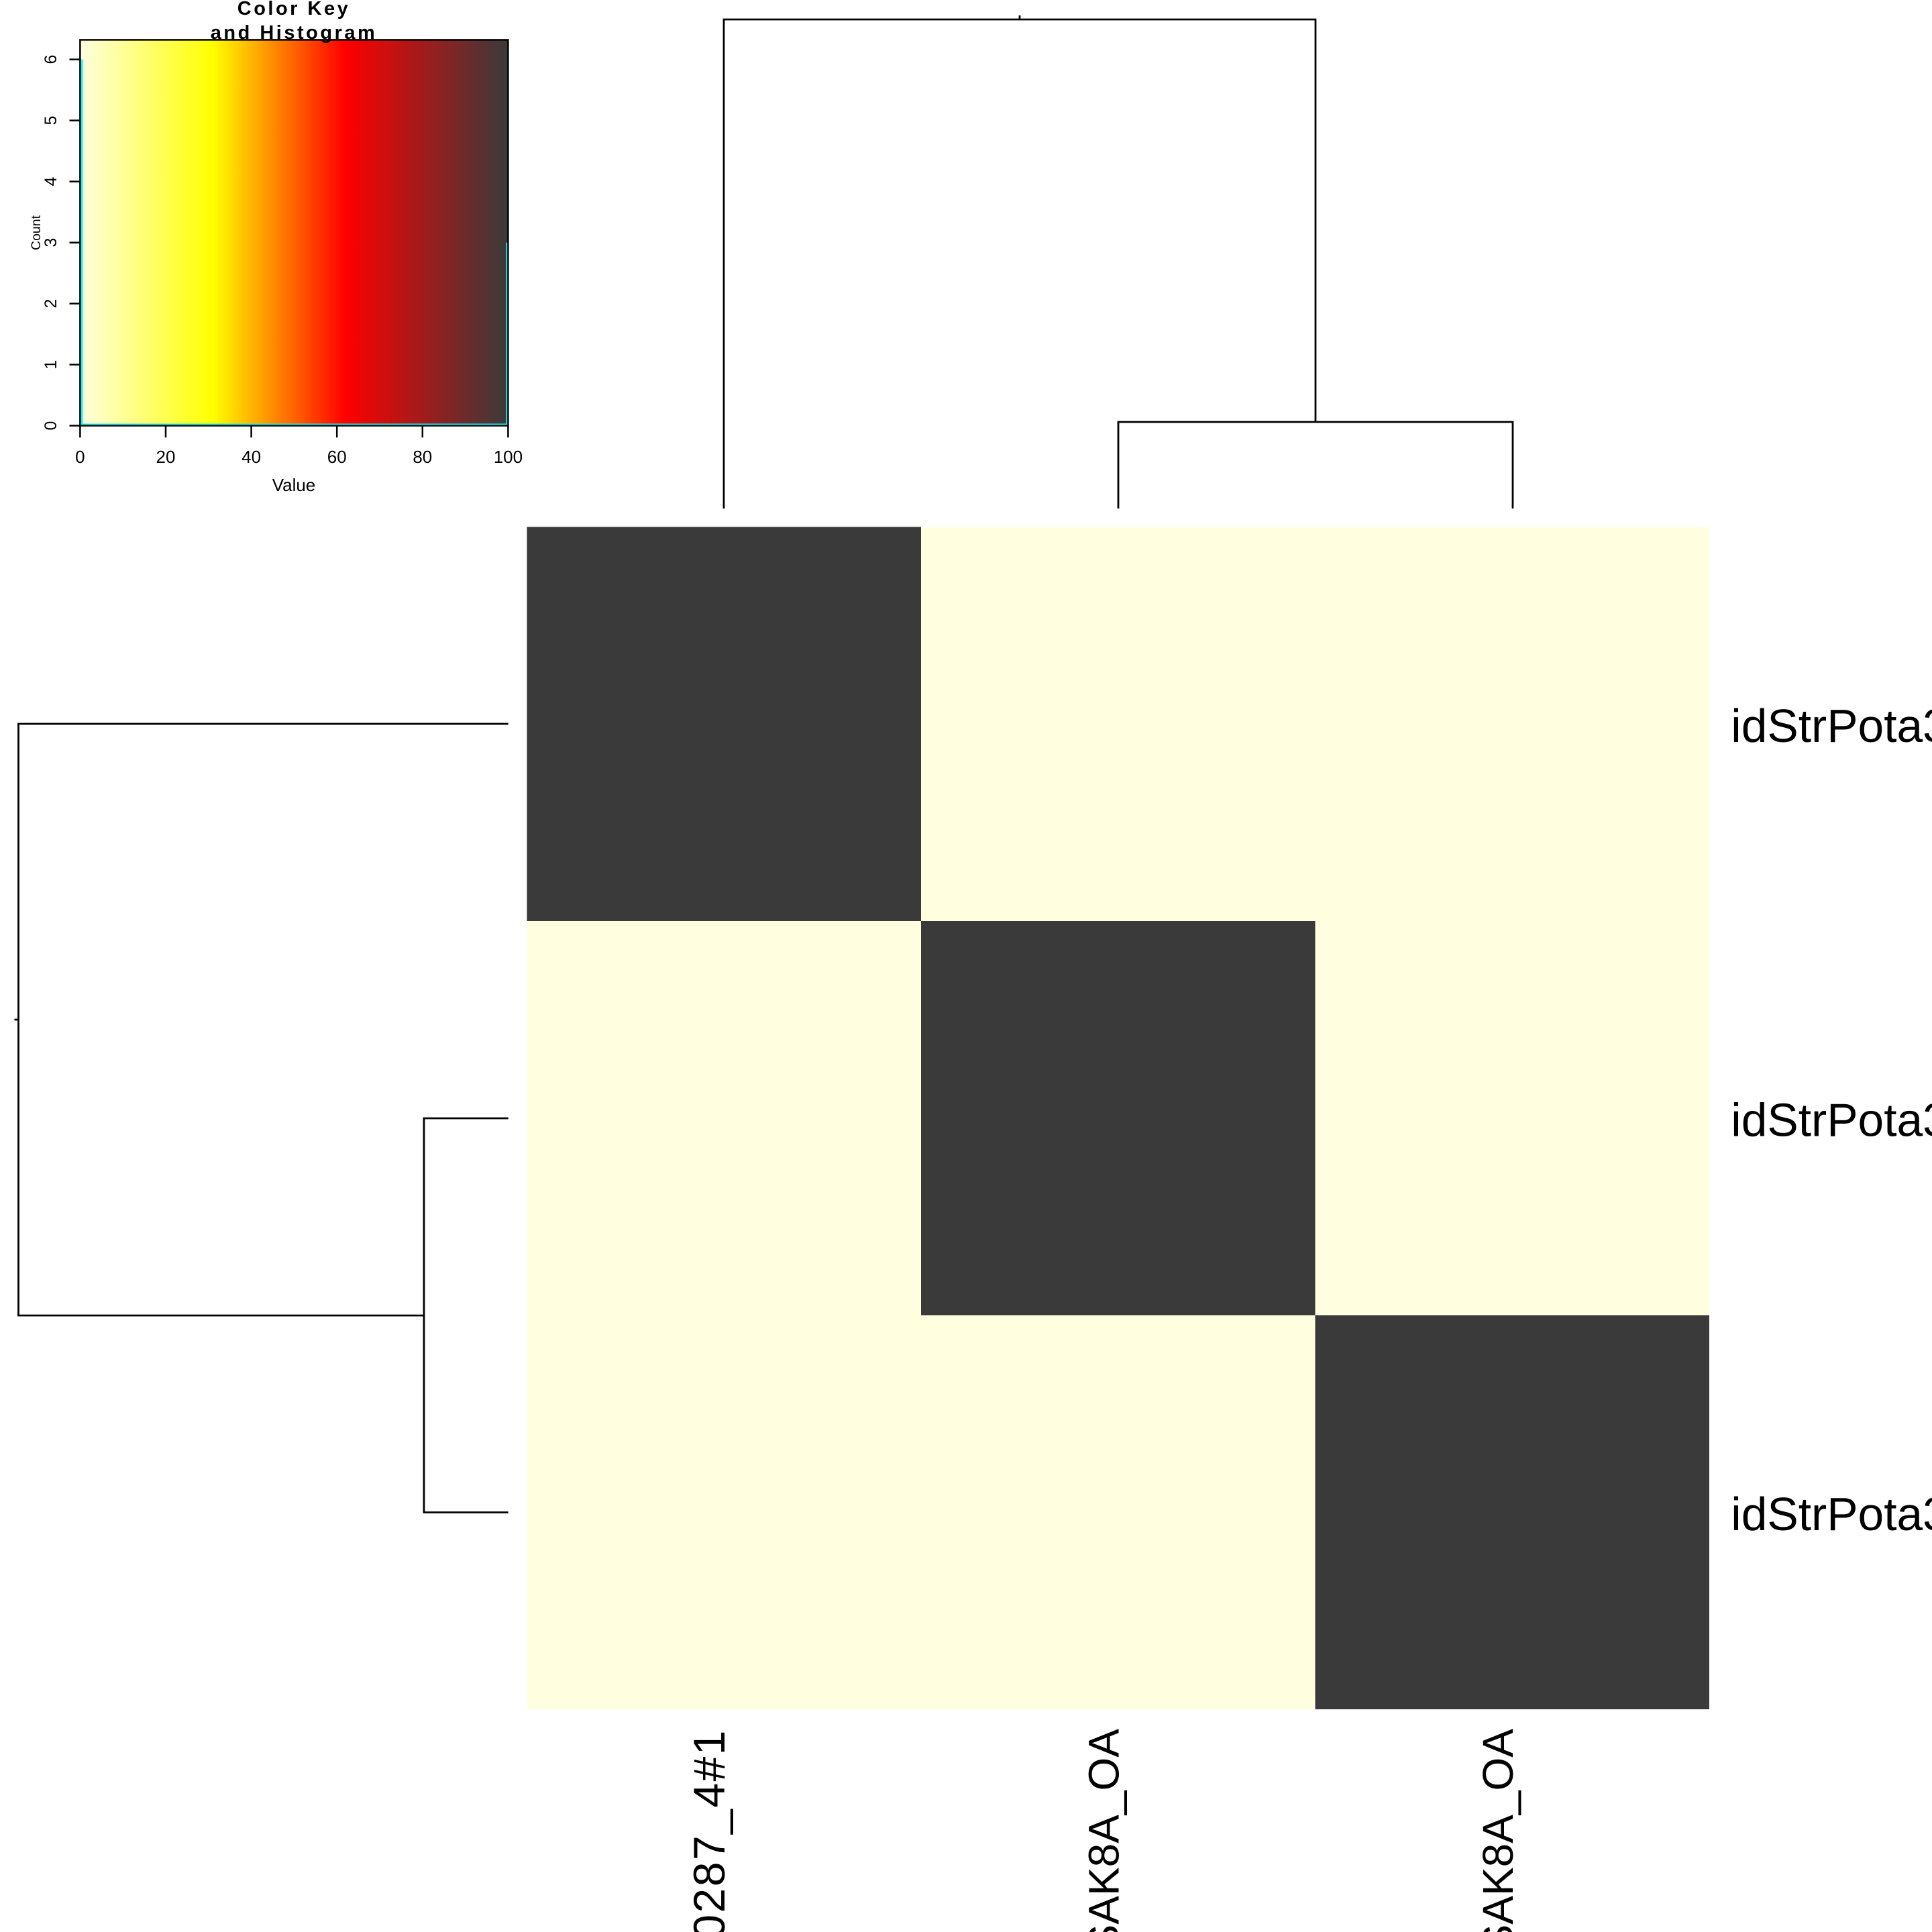 This screenshot has width=1932, height=1932. Describe the element at coordinates (251, 457) in the screenshot. I see `svg-text: 40` at that location.